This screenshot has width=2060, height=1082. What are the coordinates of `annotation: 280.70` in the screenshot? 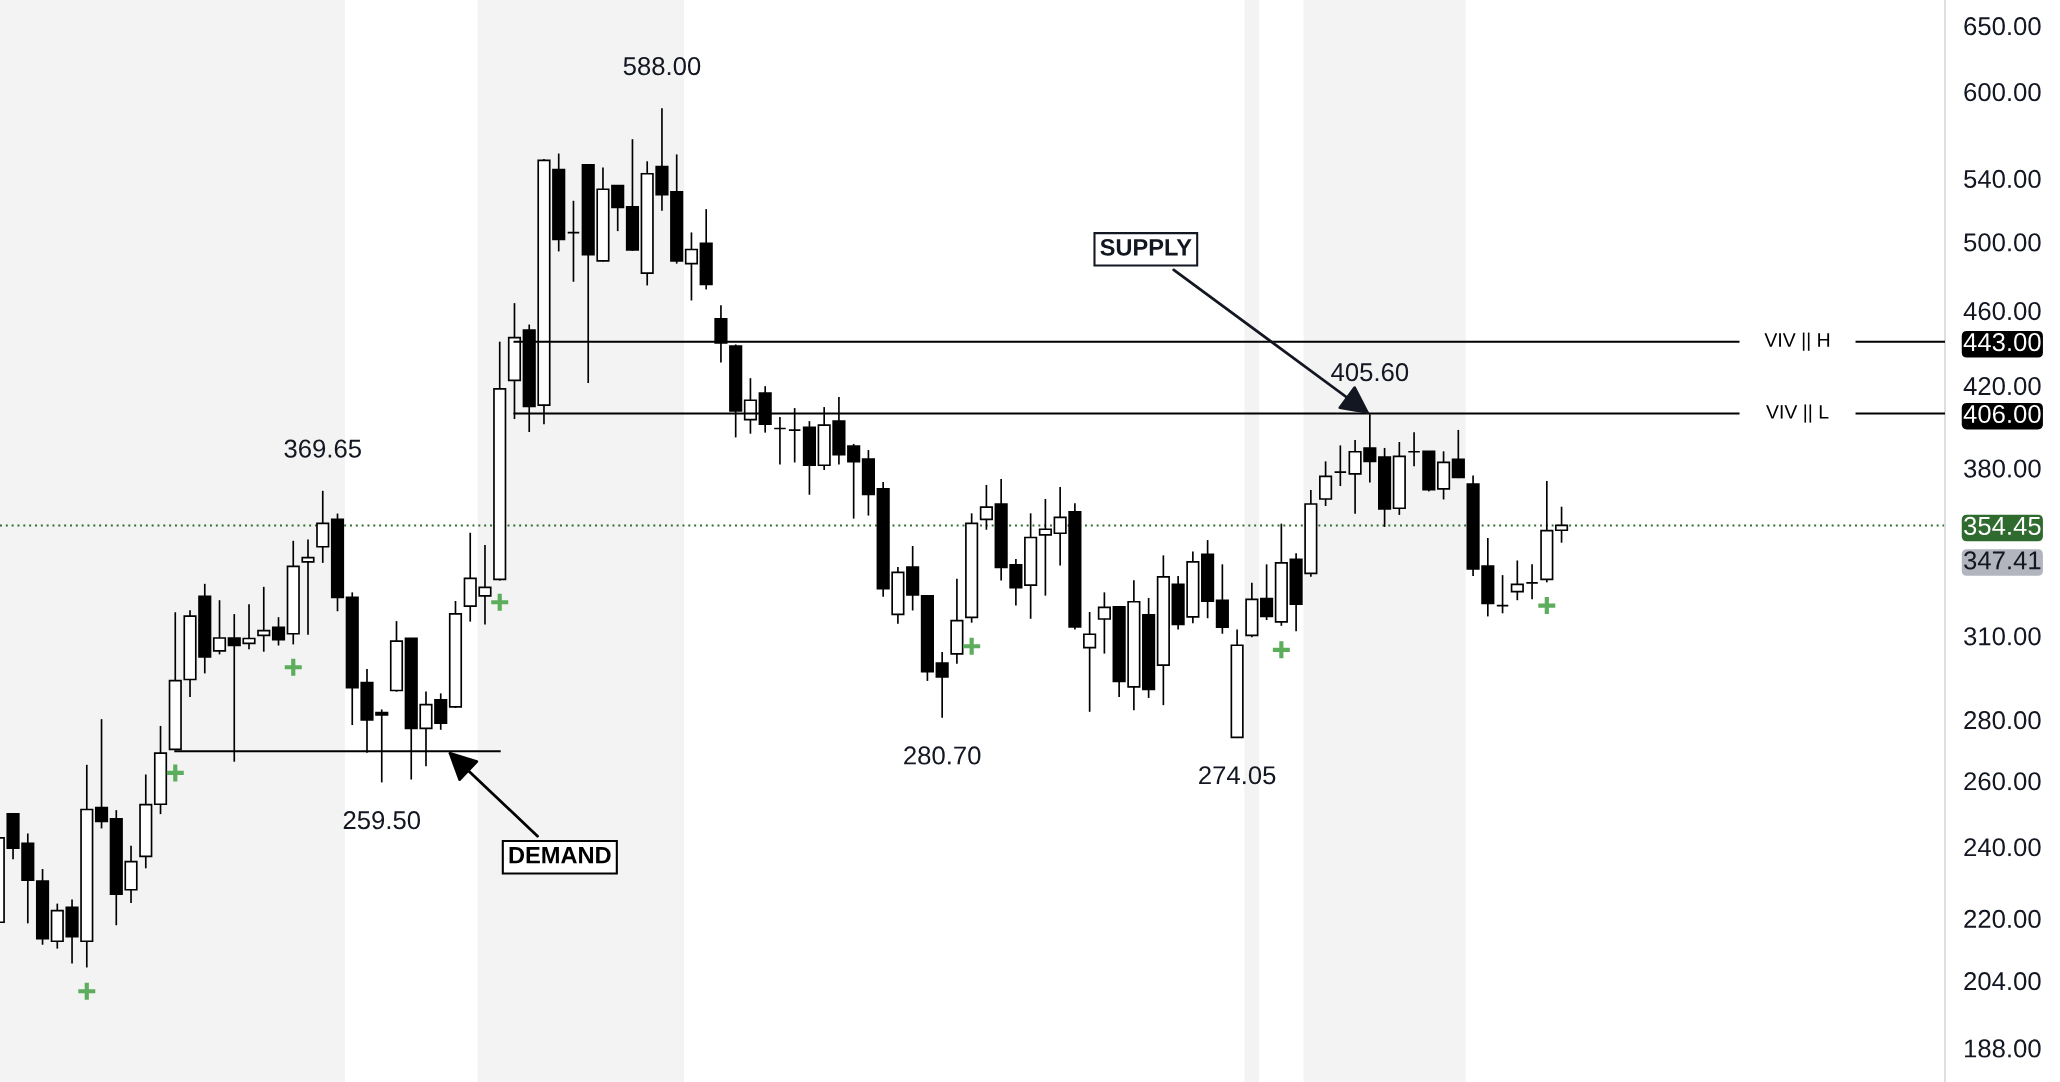 It's located at (942, 755).